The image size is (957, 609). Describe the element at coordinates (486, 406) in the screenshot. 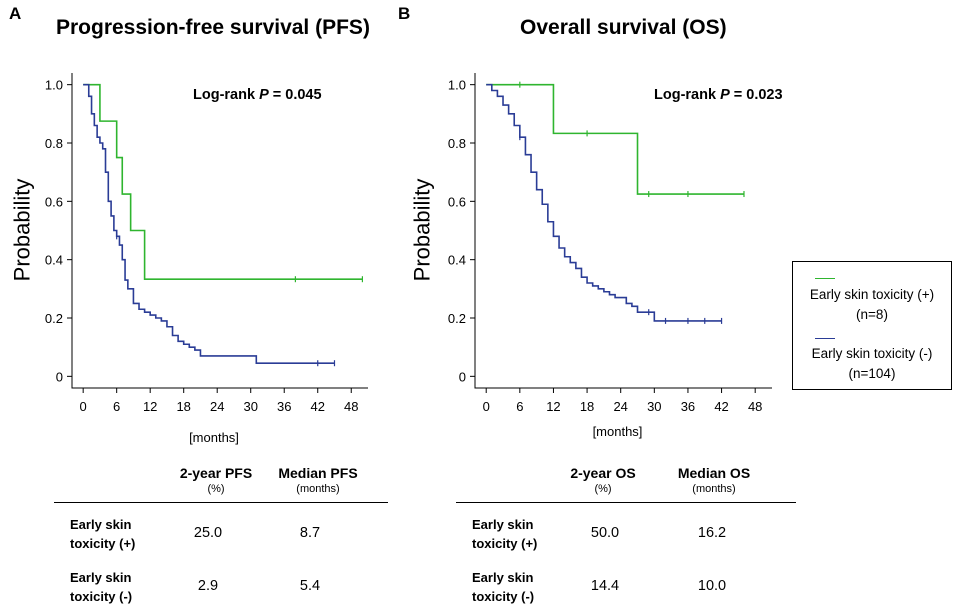

I see `chart-os-xtick-label: 0` at that location.